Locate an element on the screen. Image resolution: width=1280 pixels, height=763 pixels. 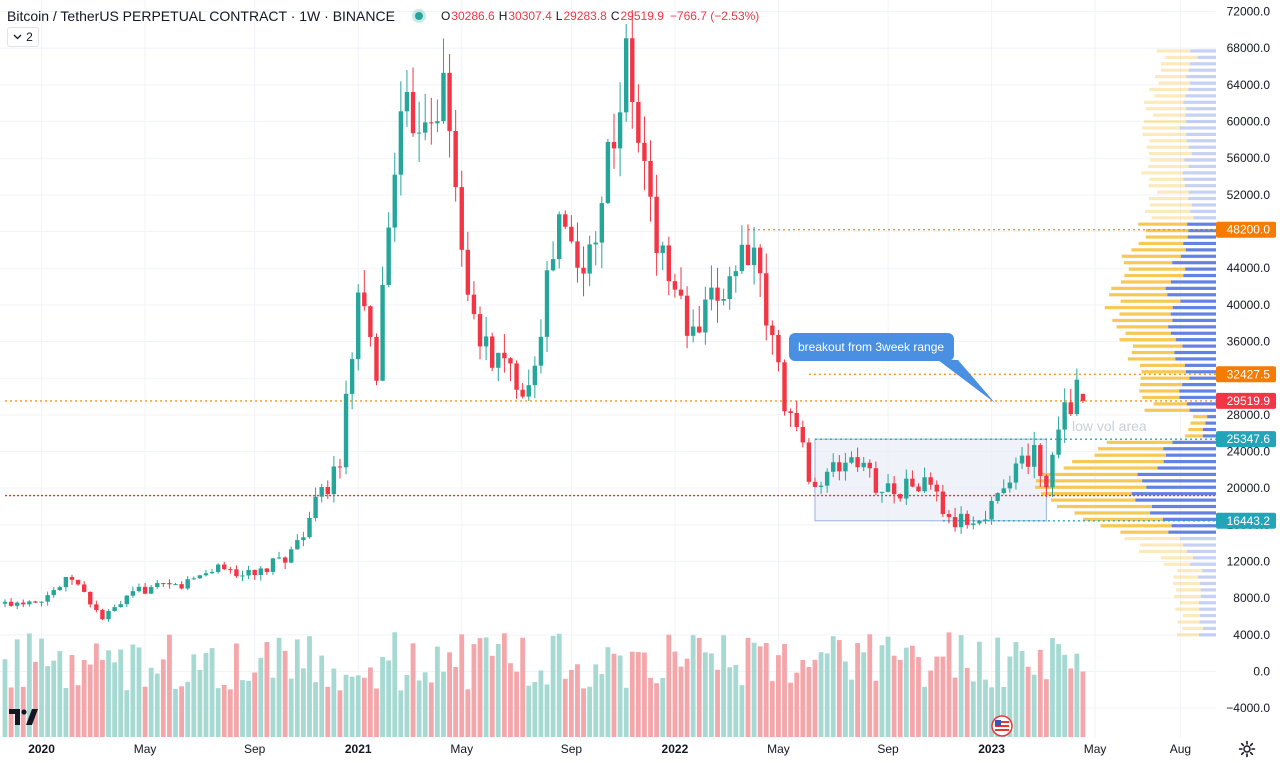
settings-gear-icon is located at coordinates (1247, 751).